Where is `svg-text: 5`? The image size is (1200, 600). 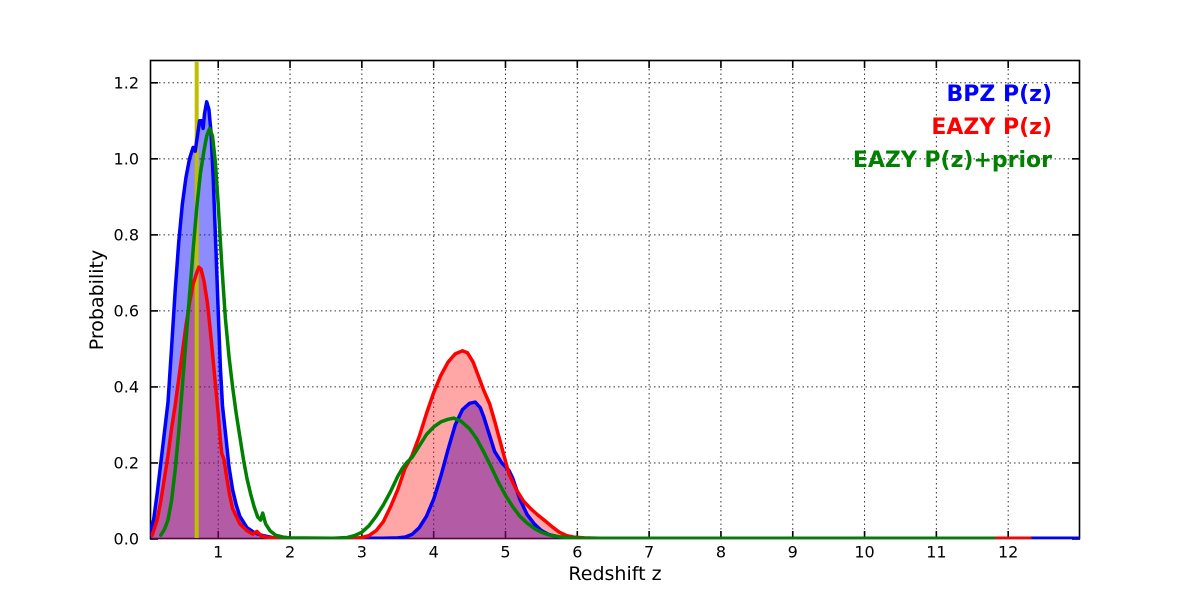 svg-text: 5 is located at coordinates (505, 552).